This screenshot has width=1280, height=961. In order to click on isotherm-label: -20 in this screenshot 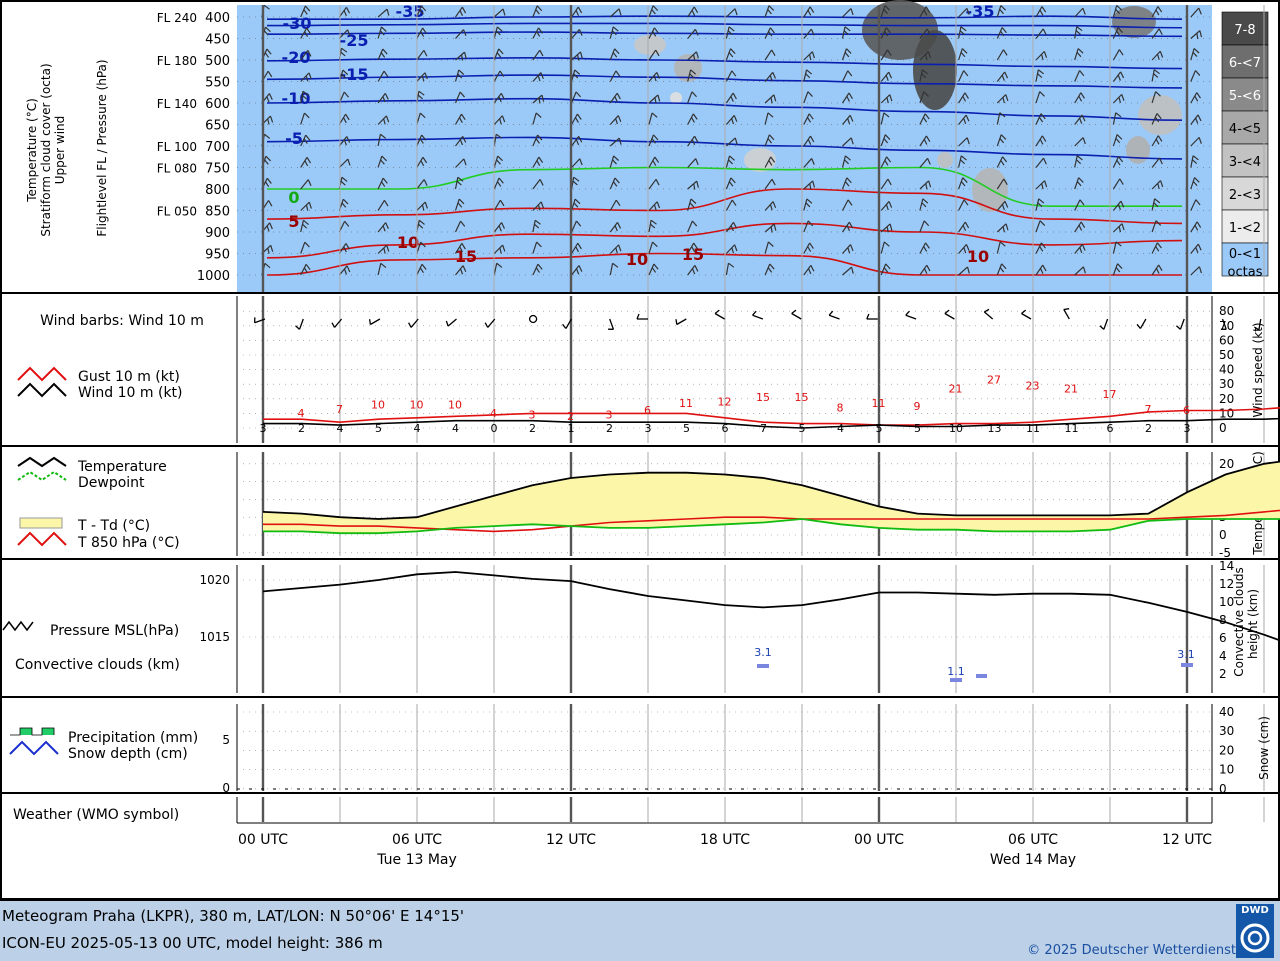, I will do `click(296, 57)`.